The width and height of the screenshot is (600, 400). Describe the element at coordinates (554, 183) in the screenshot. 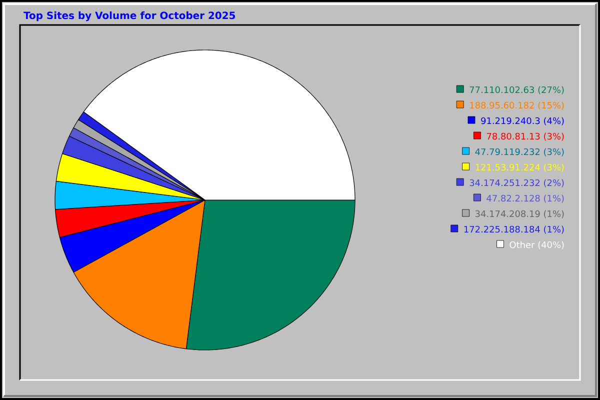

I see `data-label: (2%)` at that location.